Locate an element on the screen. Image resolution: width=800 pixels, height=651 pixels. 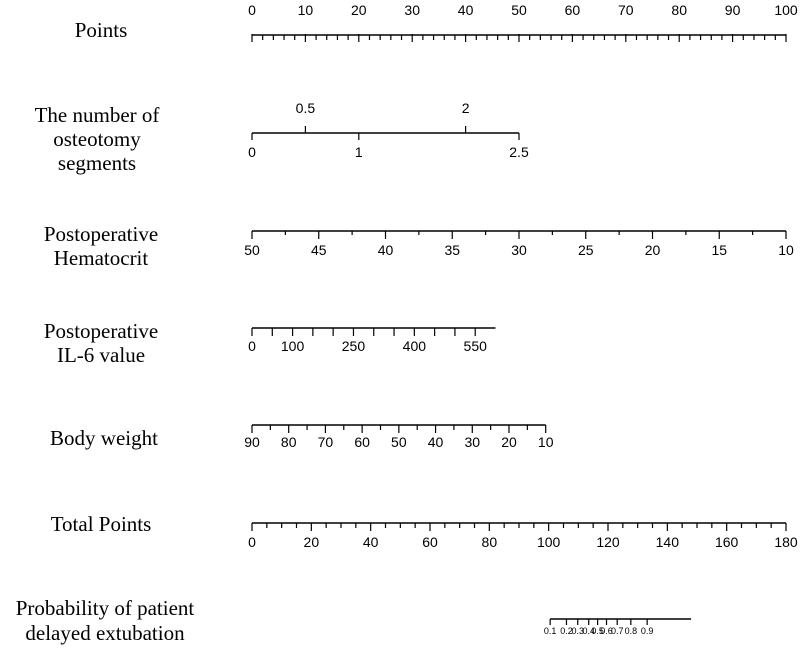
weight-tick-label: 80 is located at coordinates (289, 442).